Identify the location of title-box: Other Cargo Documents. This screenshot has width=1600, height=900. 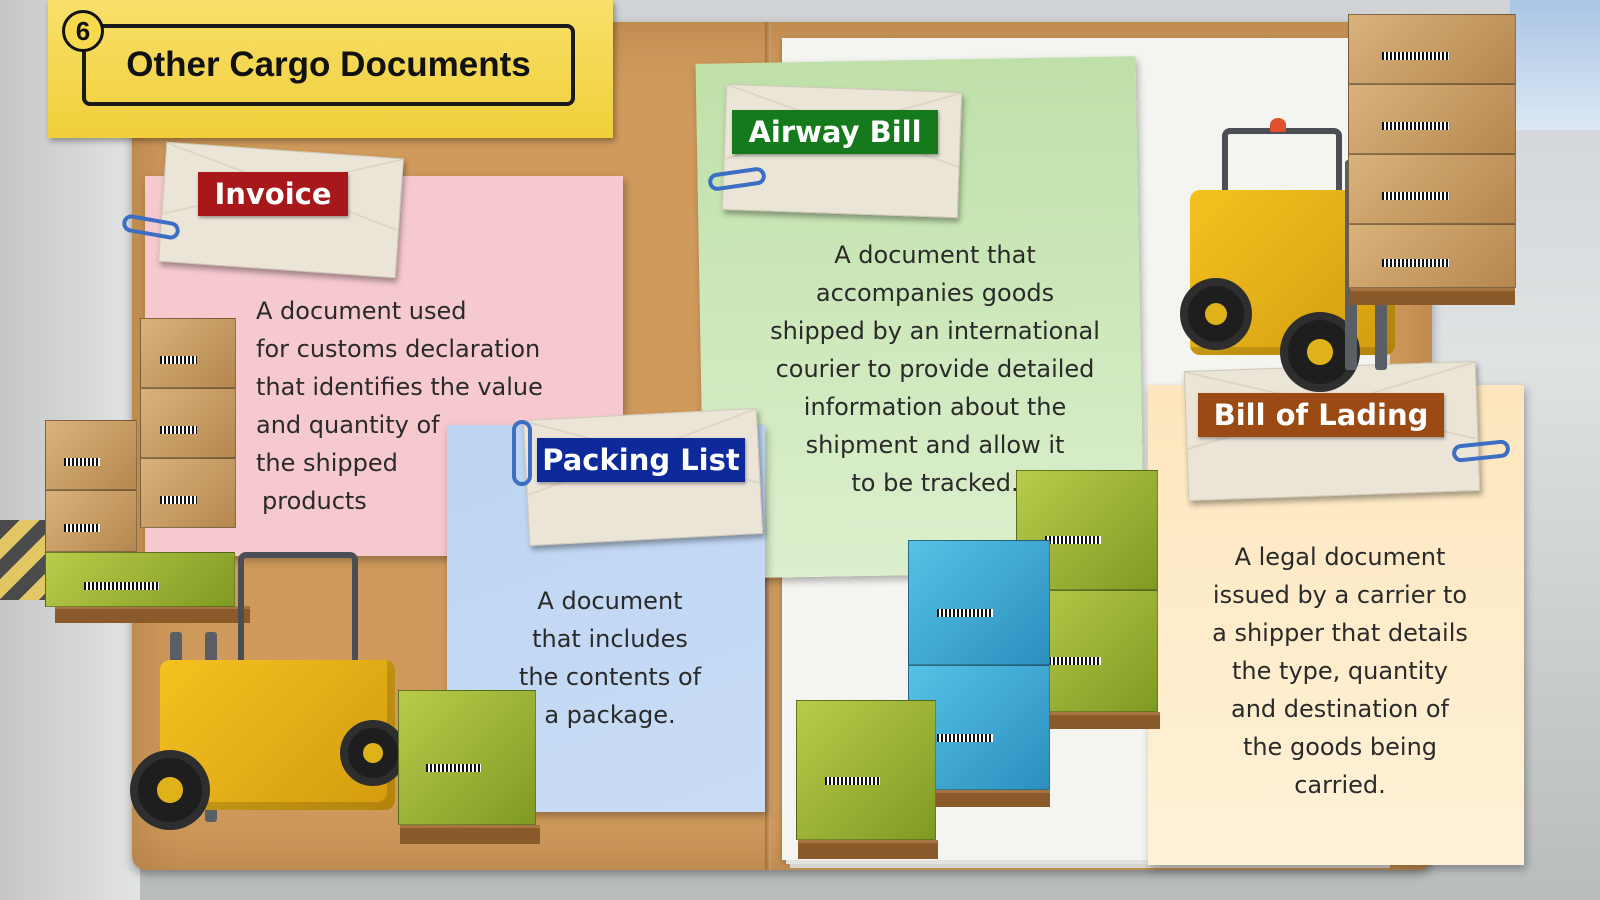
(328, 65).